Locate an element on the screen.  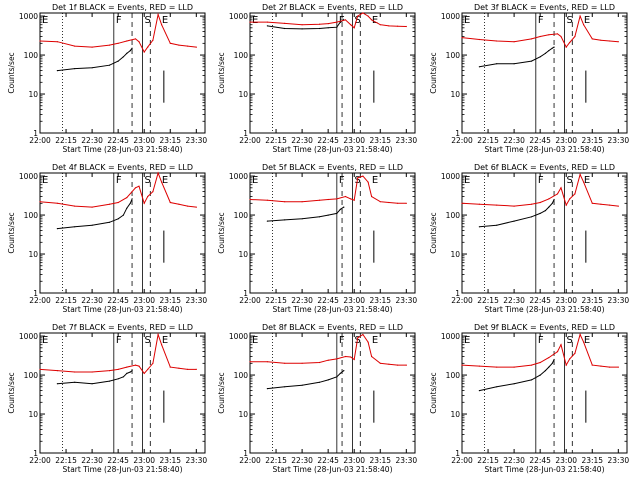
x-axis-label: Start Time (28-Jun-03 21:58:40) is located at coordinates (333, 309).